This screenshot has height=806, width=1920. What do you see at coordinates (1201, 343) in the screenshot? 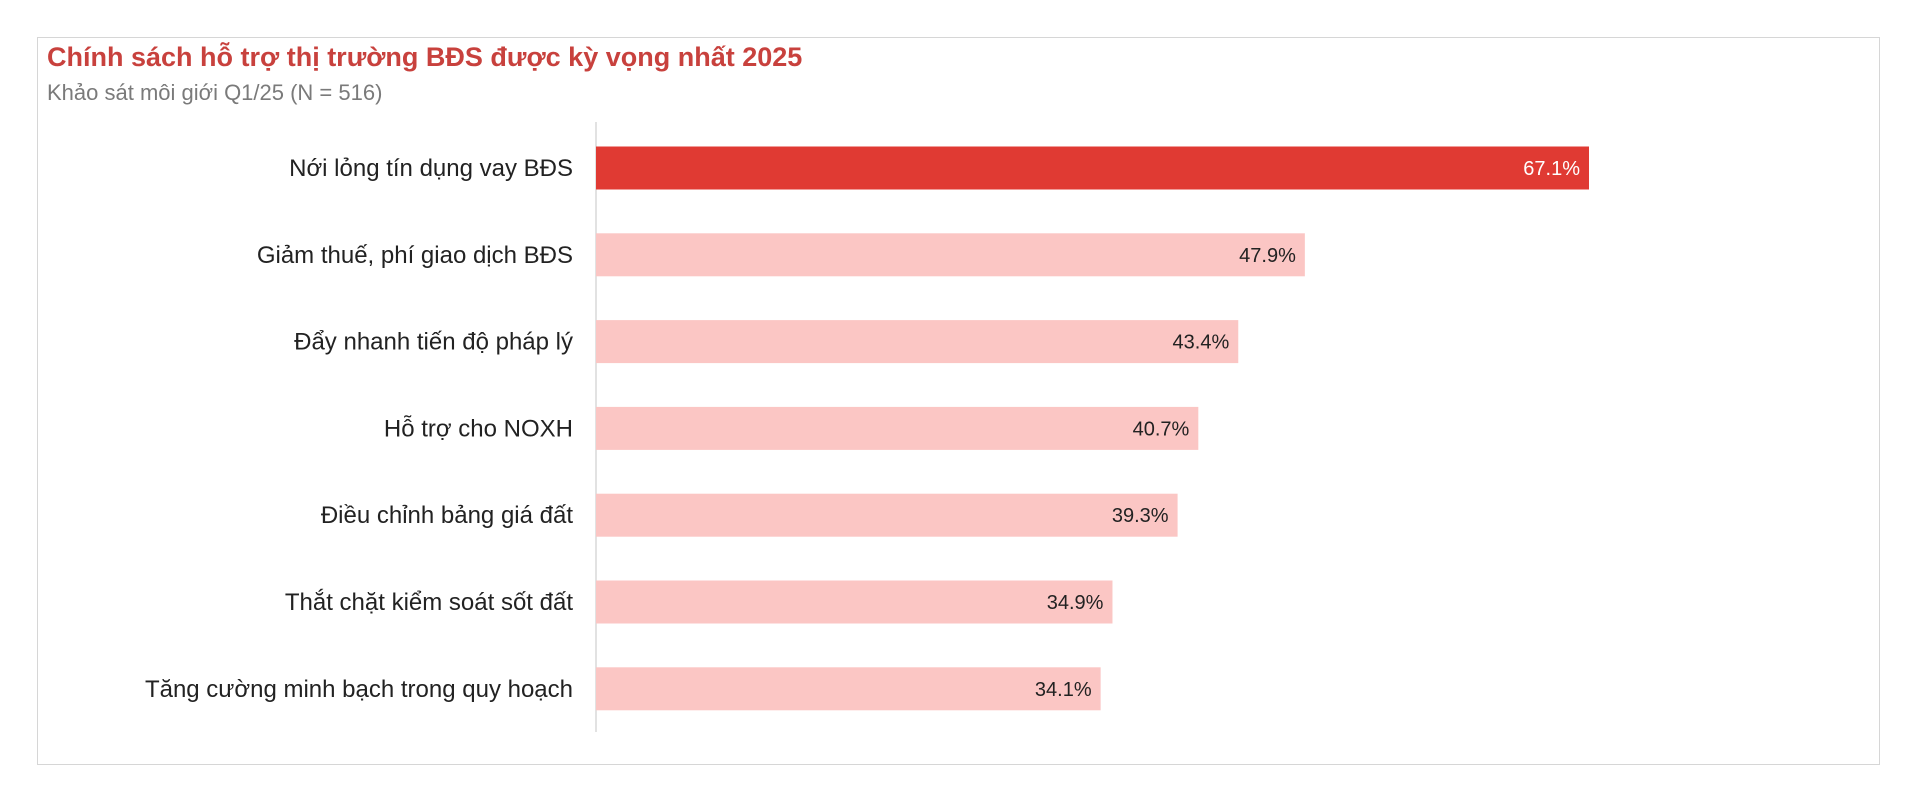
I see `value-label: 43.4%` at bounding box center [1201, 343].